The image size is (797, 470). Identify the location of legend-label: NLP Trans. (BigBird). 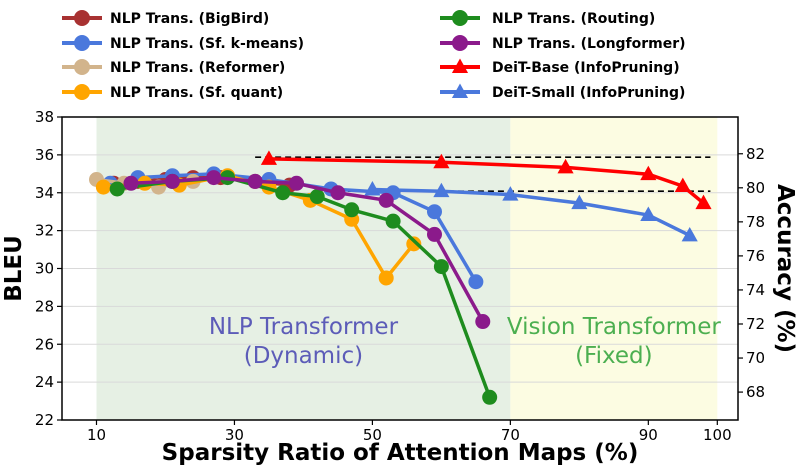
(189, 19).